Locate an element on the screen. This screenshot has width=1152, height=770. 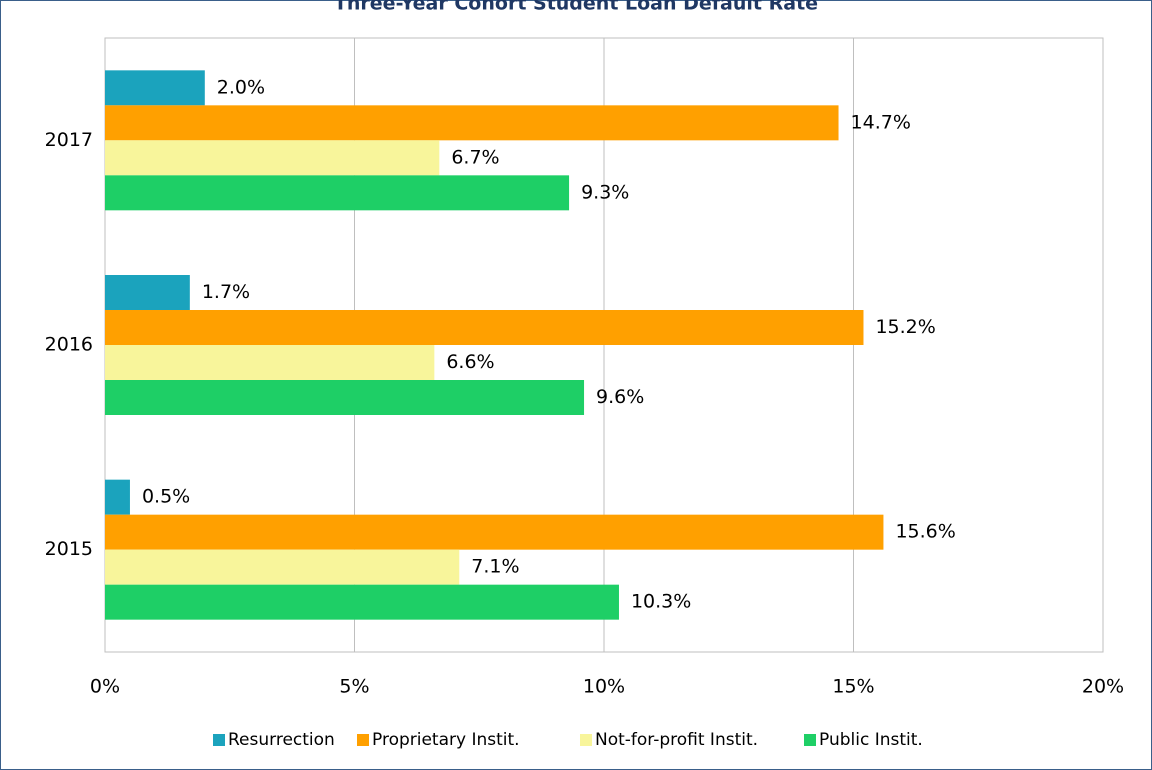
data-label: 9.6% is located at coordinates (620, 397).